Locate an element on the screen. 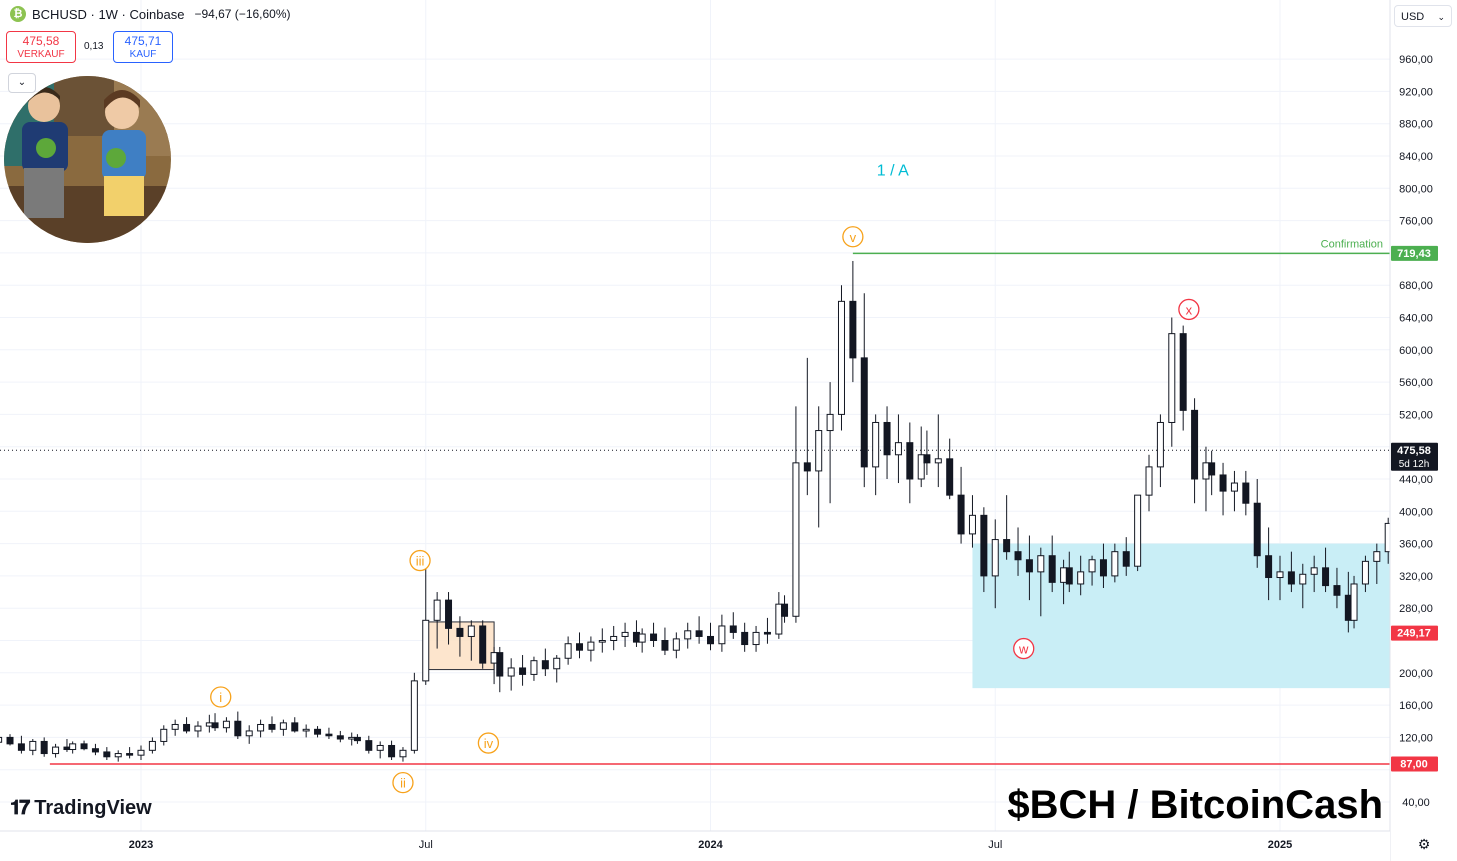  wave-label: w is located at coordinates (1023, 649).